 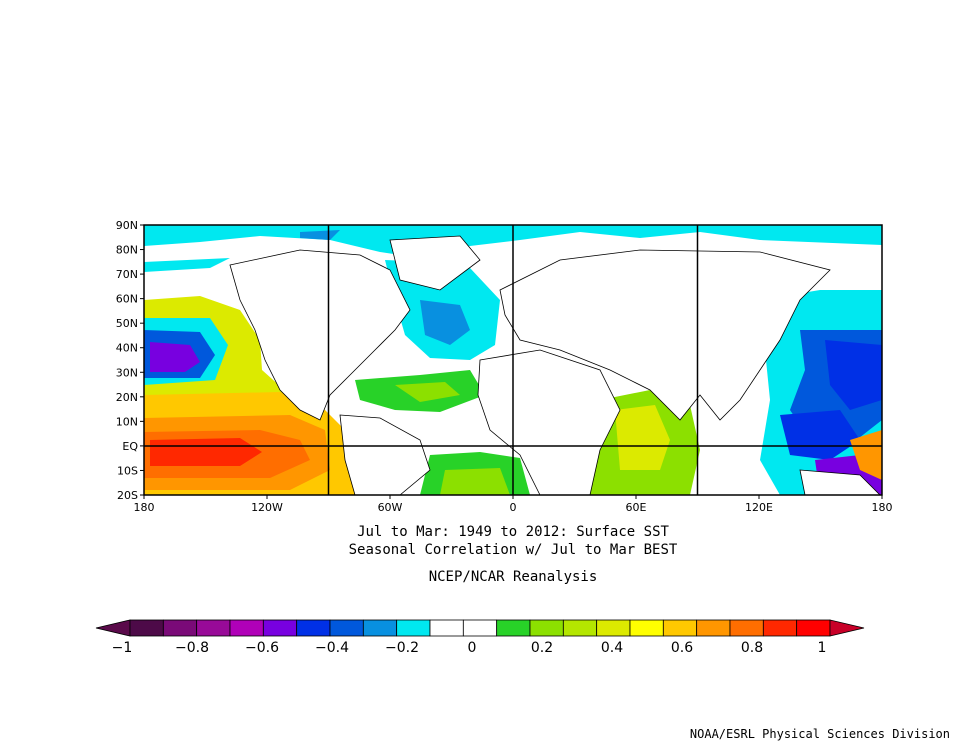 What do you see at coordinates (513, 550) in the screenshot?
I see `title-line-2: Seasonal Correlation w/ Jul to Mar BEST` at bounding box center [513, 550].